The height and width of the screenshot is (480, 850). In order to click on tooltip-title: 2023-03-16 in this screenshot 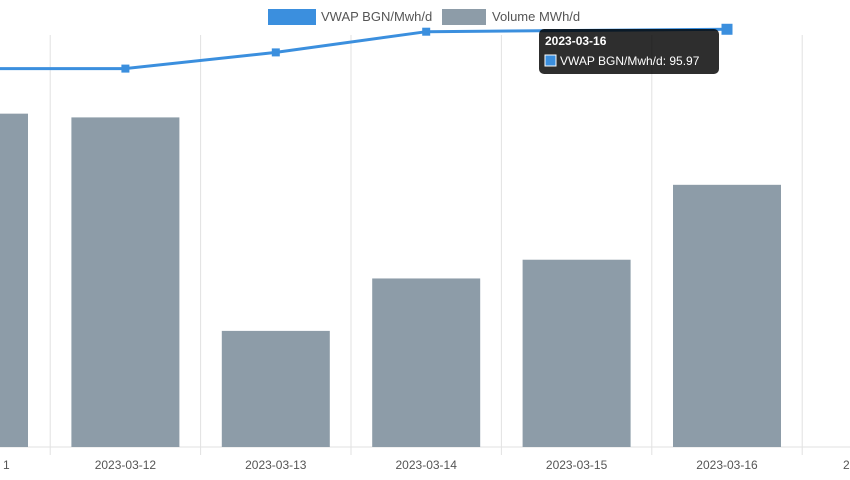, I will do `click(576, 41)`.